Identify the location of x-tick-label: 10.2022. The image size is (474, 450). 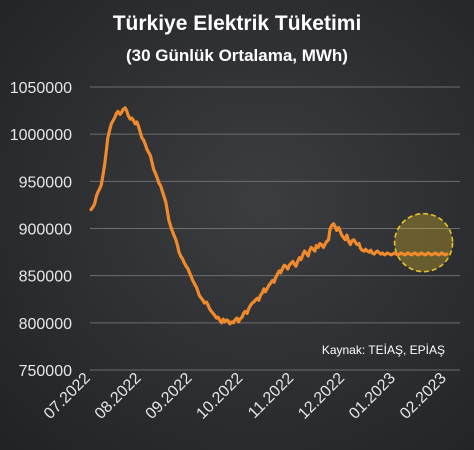
(219, 396).